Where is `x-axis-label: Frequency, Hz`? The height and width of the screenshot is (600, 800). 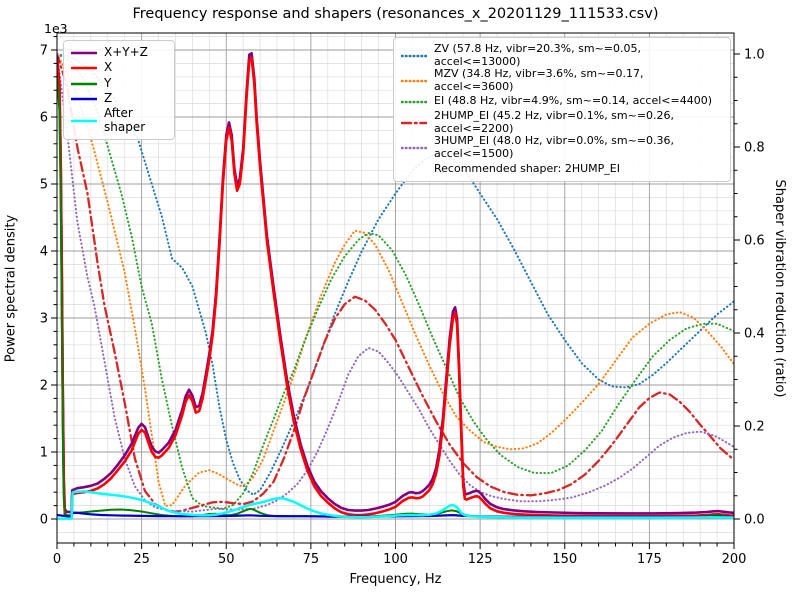 x-axis-label: Frequency, Hz is located at coordinates (395, 579).